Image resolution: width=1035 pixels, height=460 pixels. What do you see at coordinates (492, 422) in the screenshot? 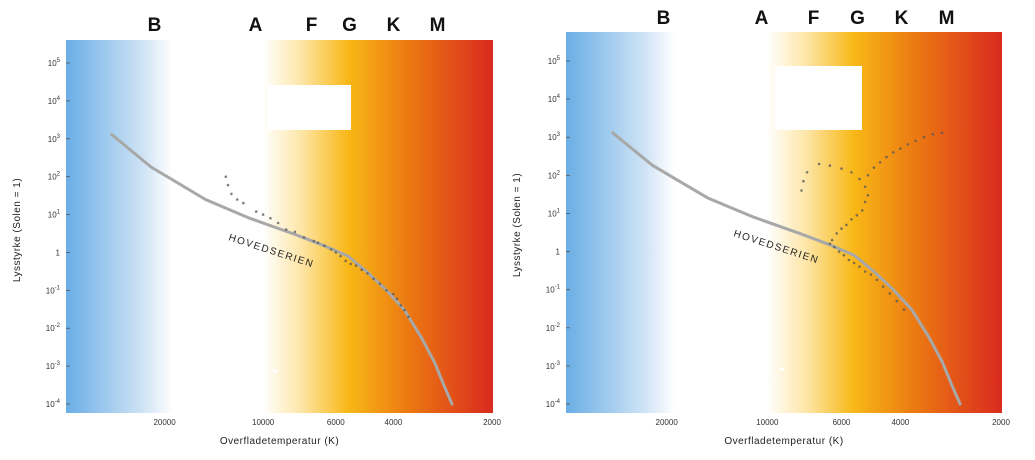
I see `x-tick-label: 2000` at bounding box center [492, 422].